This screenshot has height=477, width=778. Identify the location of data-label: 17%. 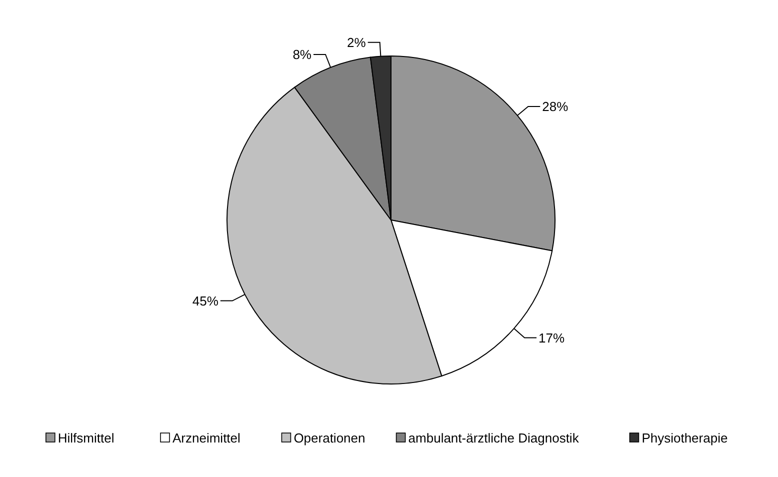
(551, 338).